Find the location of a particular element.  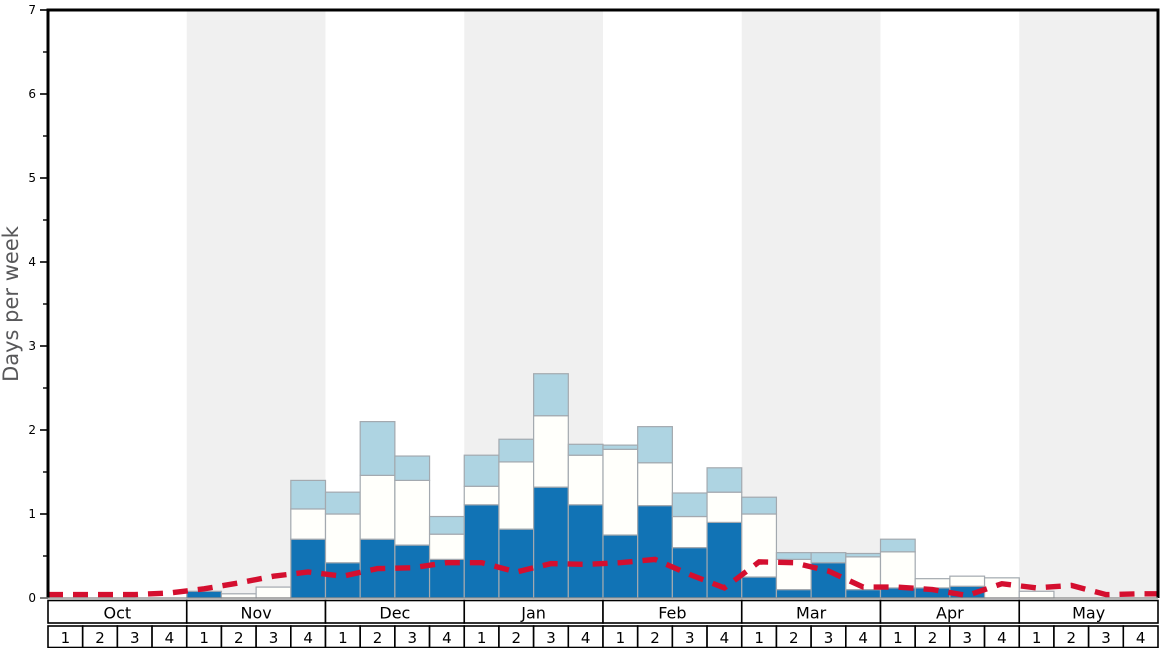

month-label-may: May is located at coordinates (1088, 612).